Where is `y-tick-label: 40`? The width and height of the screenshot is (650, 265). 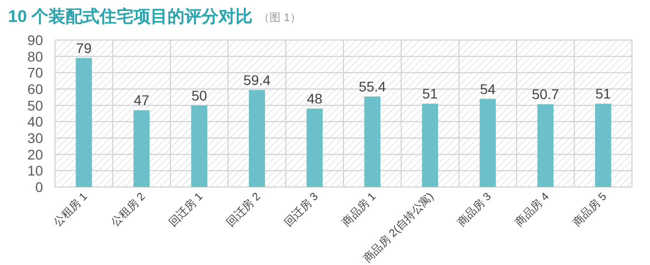
y-tick-label: 40 is located at coordinates (35, 122).